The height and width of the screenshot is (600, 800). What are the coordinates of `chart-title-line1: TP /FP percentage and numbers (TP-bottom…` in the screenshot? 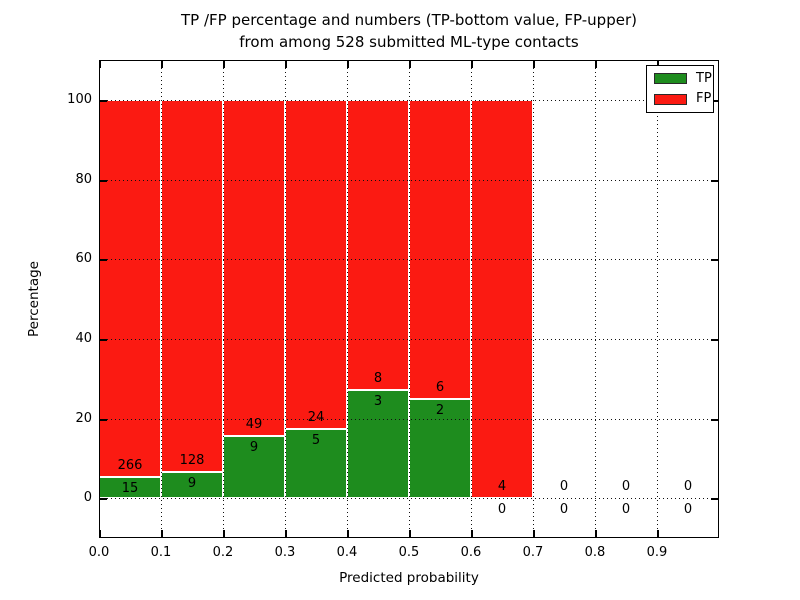 It's located at (409, 20).